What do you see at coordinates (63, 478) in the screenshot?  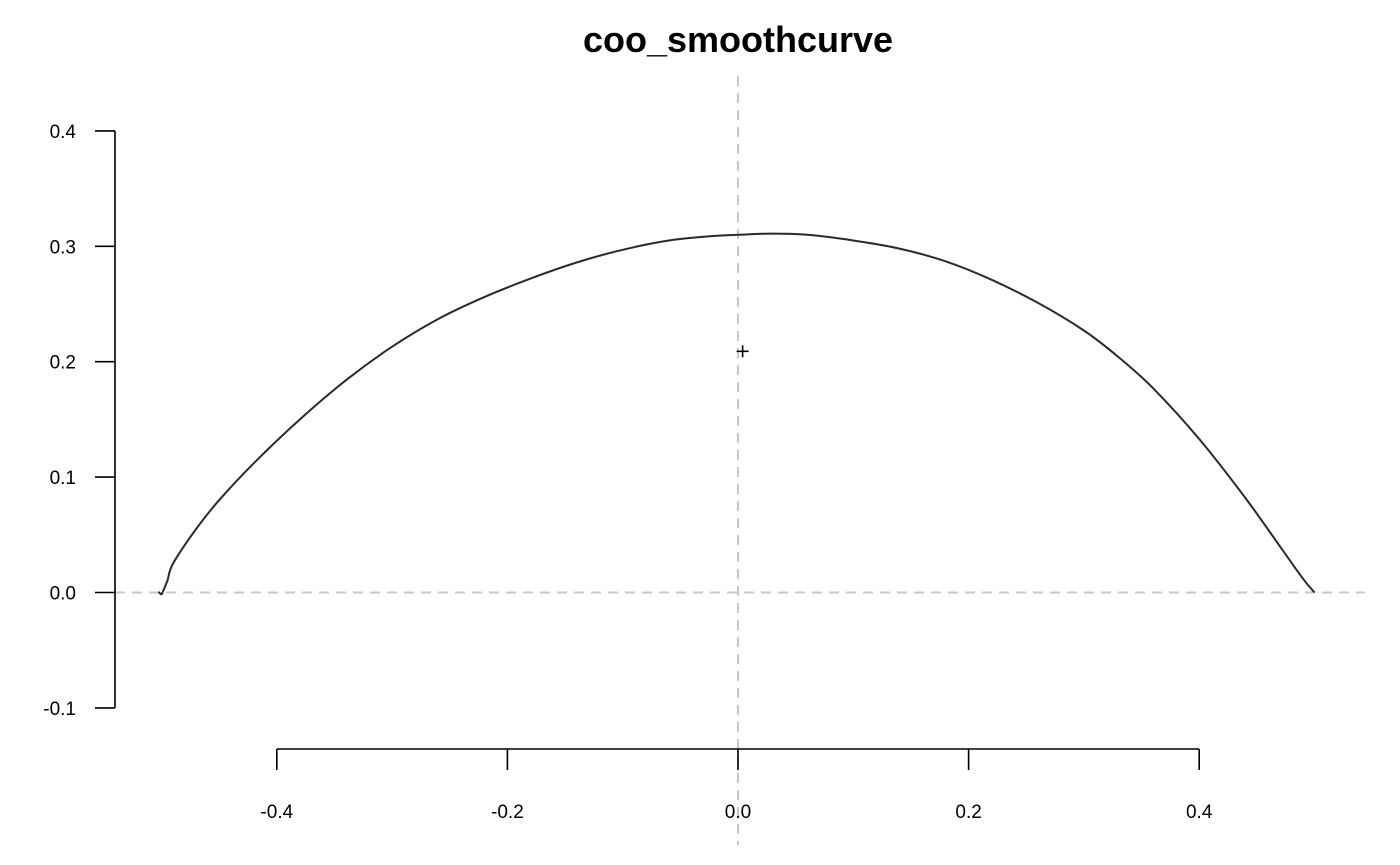 I see `y-tick-label: 0.1` at bounding box center [63, 478].